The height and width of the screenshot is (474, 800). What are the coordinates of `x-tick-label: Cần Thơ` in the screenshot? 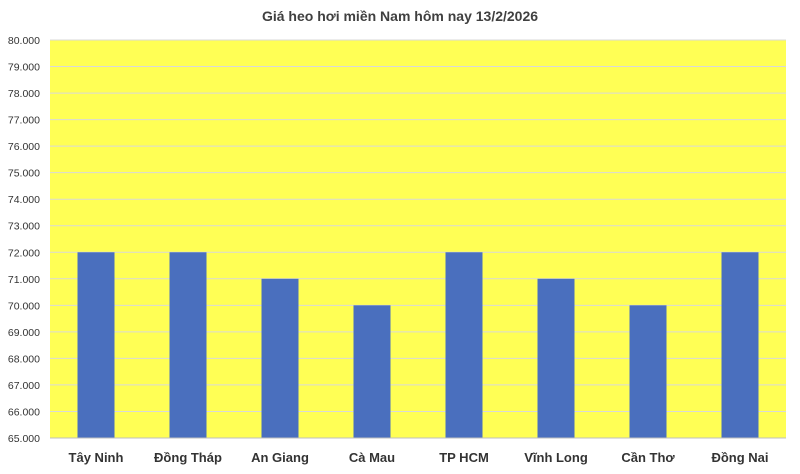 It's located at (648, 457).